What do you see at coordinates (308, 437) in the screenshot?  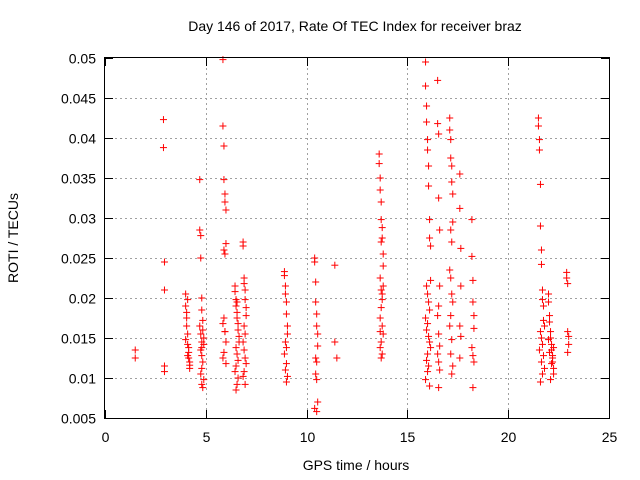 I see `x-tick-label: 10` at bounding box center [308, 437].